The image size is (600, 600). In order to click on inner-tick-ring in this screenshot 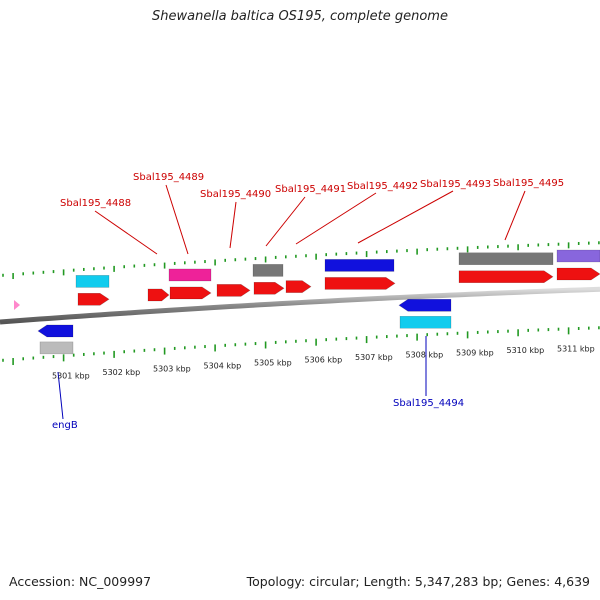, I will do `click(301, 346)`.